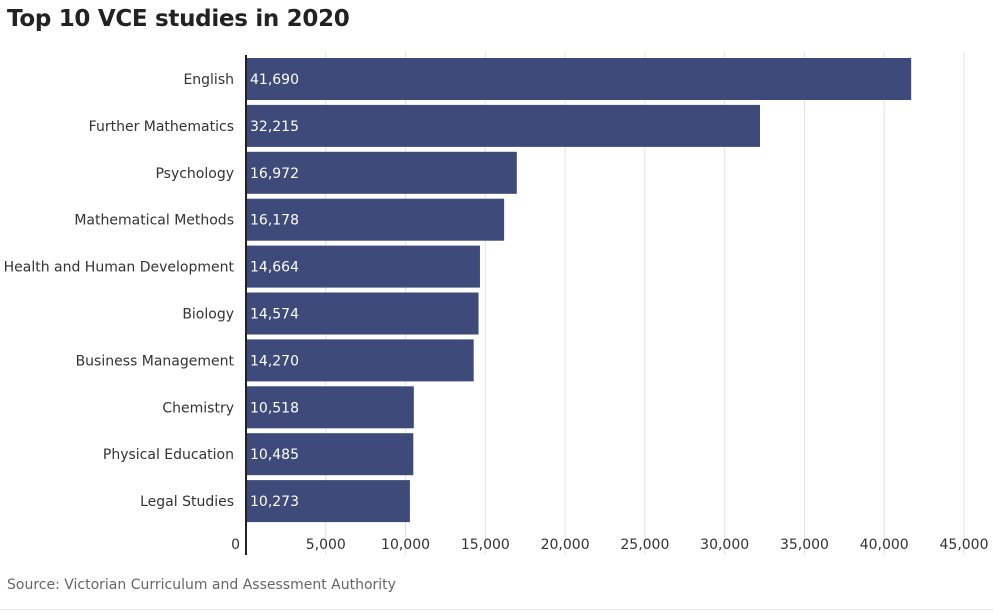  I want to click on x-tick-label: 30,000, so click(724, 545).